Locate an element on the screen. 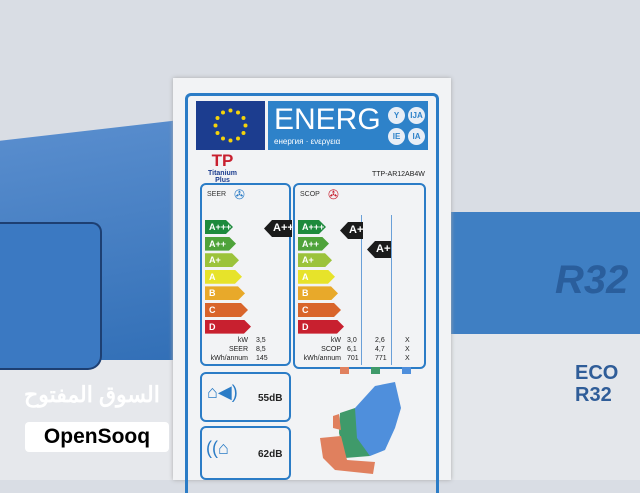 The height and width of the screenshot is (493, 640). energy-title: ENERG is located at coordinates (327, 119).